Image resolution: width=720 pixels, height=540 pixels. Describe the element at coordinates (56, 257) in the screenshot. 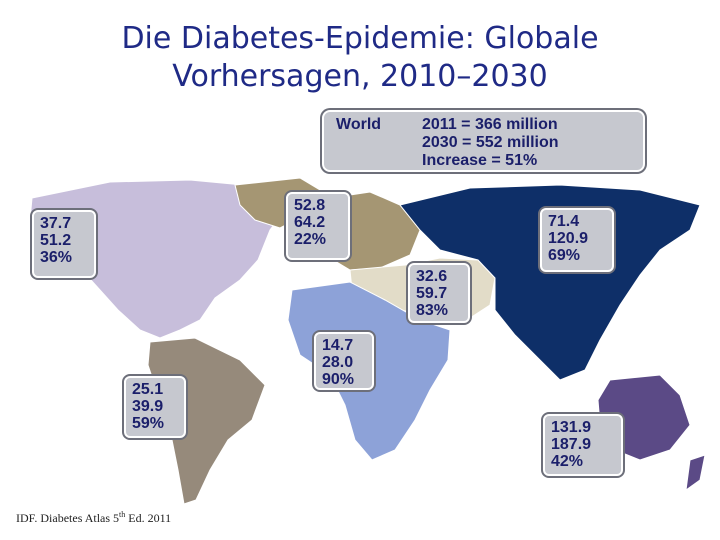

I see `north-america-increase: 36%` at that location.